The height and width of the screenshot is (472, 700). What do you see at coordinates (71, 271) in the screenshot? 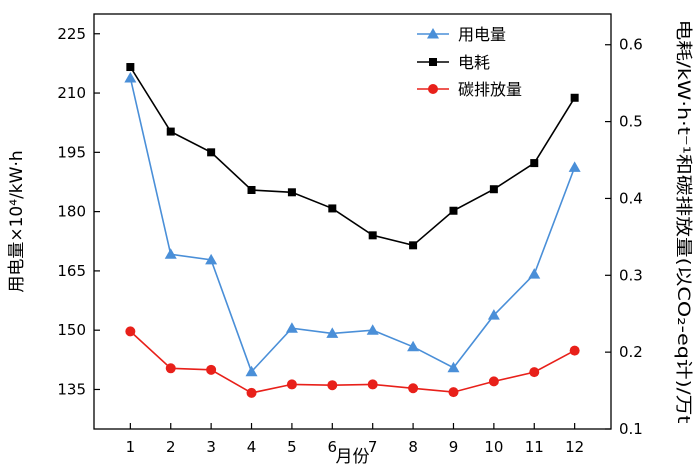
I see `y-left-tick-label: 165` at bounding box center [71, 271].